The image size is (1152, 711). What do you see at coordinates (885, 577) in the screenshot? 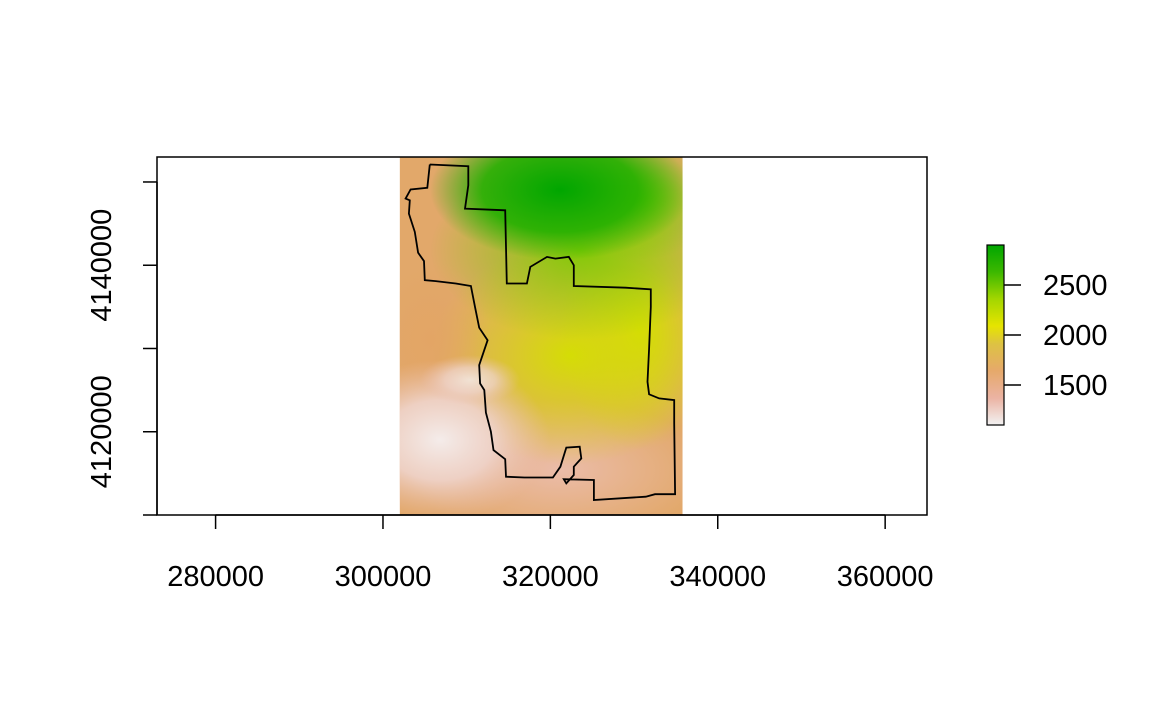
I see `x-tick-label: 360000` at bounding box center [885, 577].